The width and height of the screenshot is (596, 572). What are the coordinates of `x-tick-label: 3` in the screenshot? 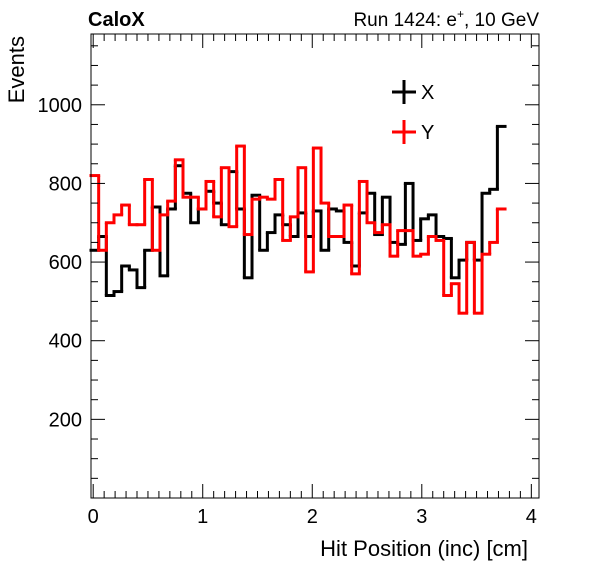 It's located at (421, 517).